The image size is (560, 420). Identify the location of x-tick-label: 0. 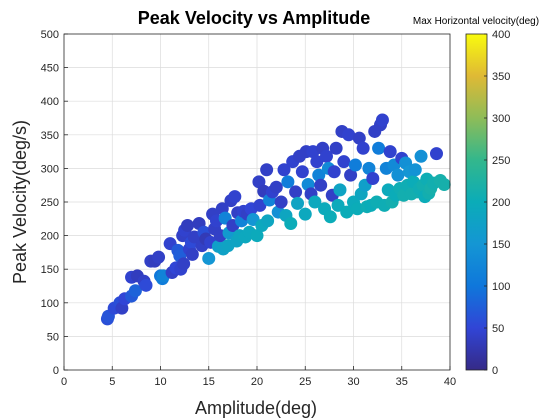
(64, 382).